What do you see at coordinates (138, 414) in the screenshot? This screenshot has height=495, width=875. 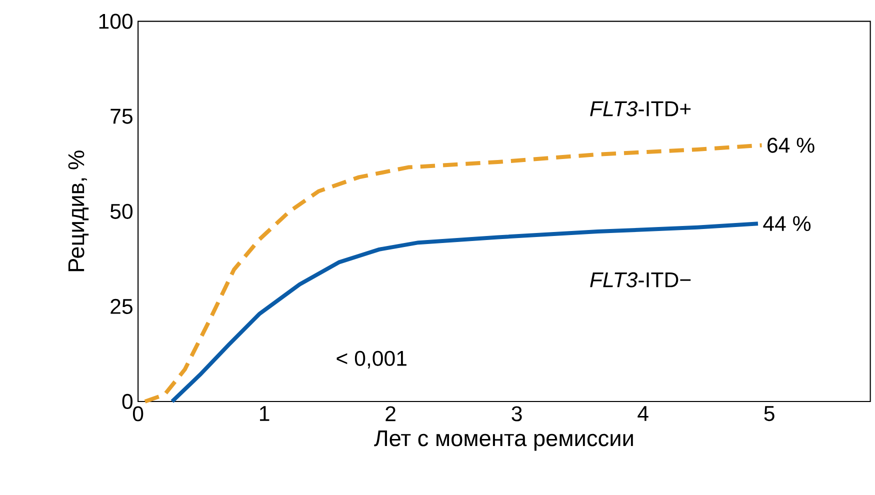 I see `x-tick-label: 0` at bounding box center [138, 414].